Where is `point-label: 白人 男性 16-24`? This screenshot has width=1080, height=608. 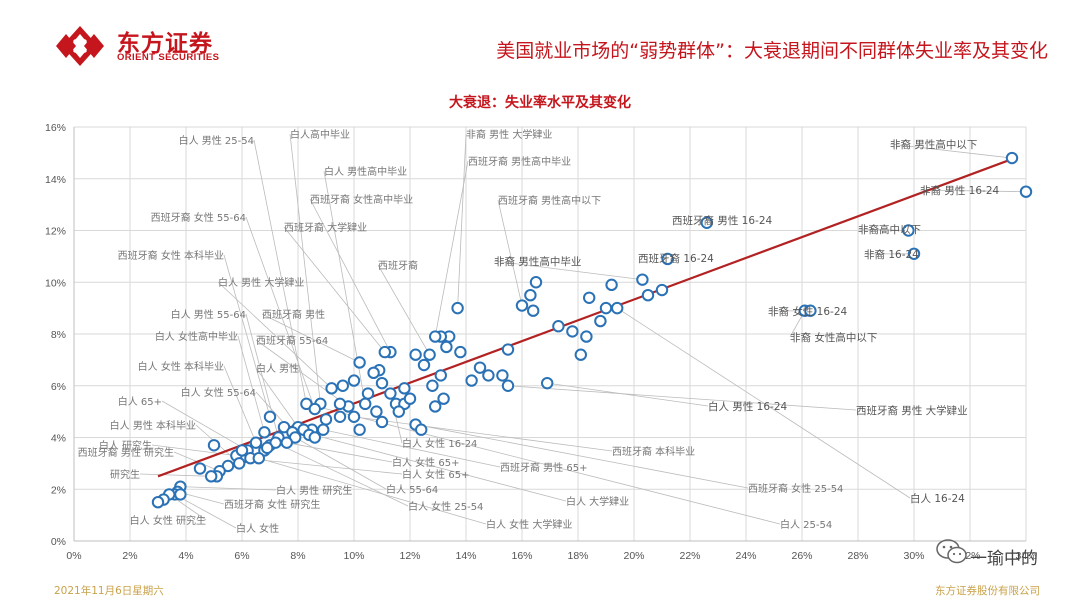
point-label: 白人 男性 16-24 is located at coordinates (748, 406).